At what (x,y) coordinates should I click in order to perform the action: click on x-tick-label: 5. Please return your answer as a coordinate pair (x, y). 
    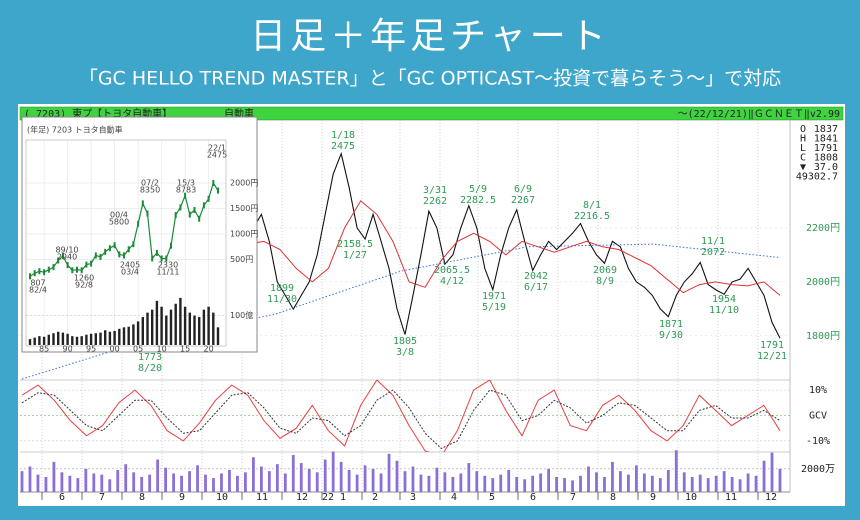
    Looking at the image, I should click on (492, 497).